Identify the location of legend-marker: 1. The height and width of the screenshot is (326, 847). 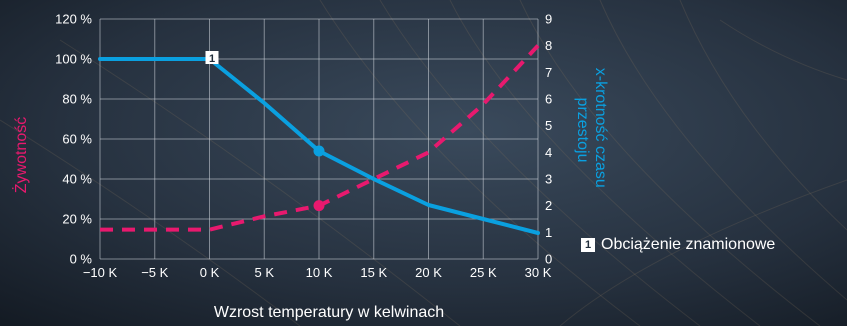
(588, 245).